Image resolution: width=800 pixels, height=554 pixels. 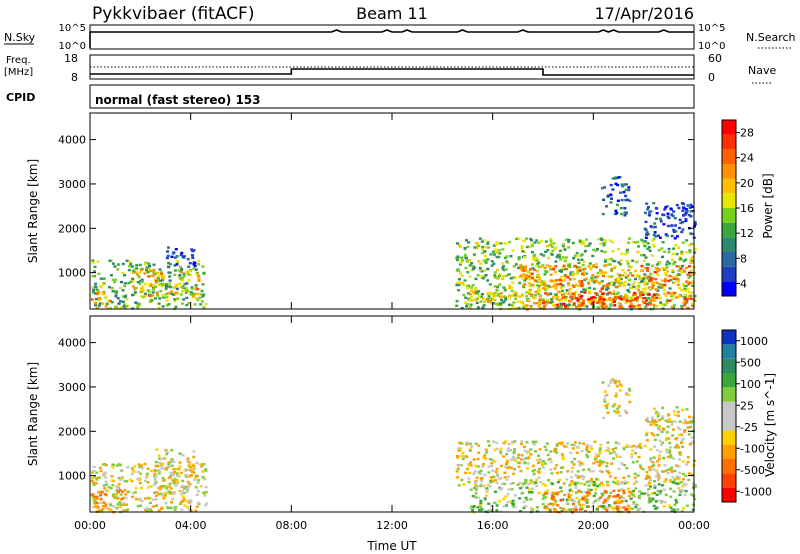 I want to click on x-tick-label: 00:00, so click(x=694, y=525).